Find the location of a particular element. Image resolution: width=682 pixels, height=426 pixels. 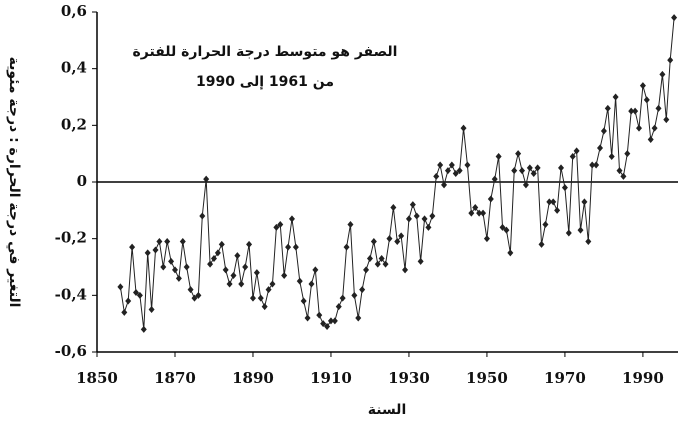

y-tick-label: 0,6 is located at coordinates (74, 11).